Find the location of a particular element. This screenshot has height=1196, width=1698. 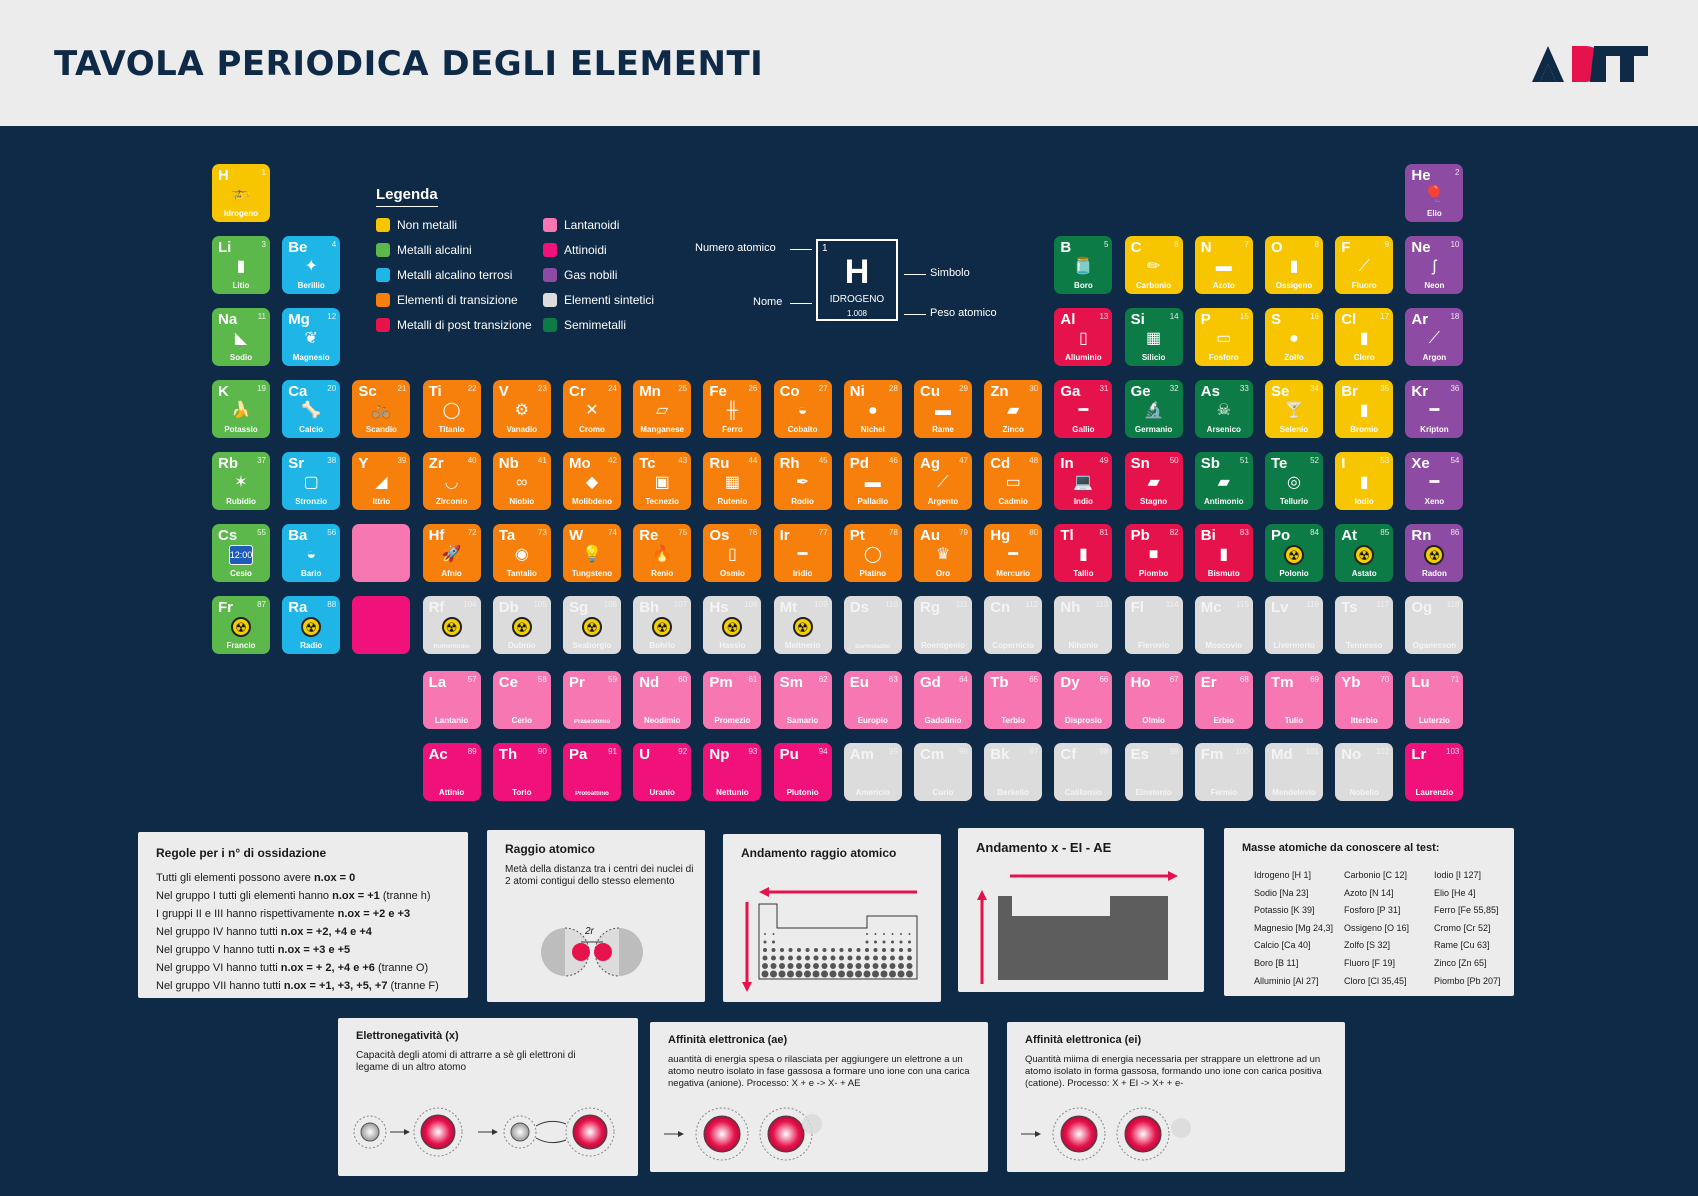

element-v: V 23 ⚙ Vanadio is located at coordinates (521, 409).